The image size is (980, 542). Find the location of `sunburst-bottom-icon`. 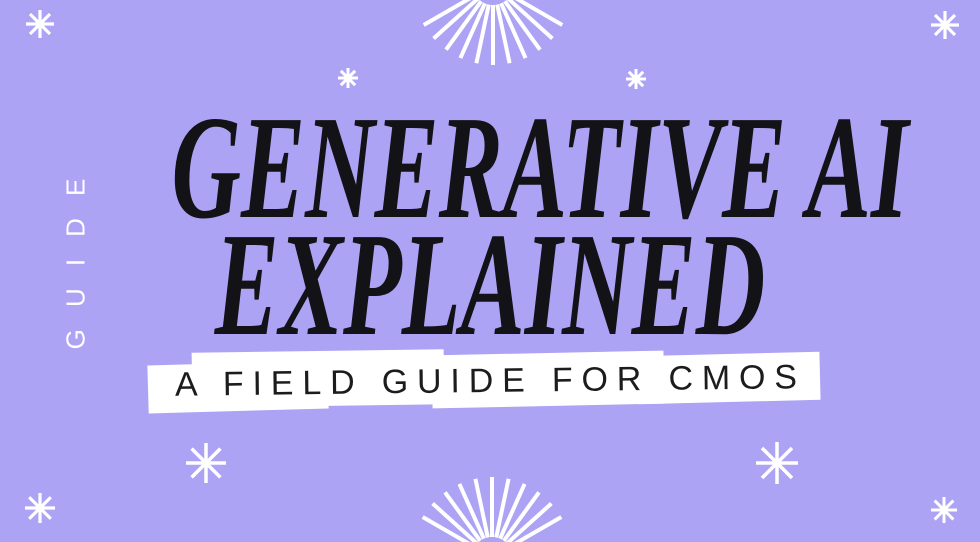

sunburst-bottom-icon is located at coordinates (492, 509).